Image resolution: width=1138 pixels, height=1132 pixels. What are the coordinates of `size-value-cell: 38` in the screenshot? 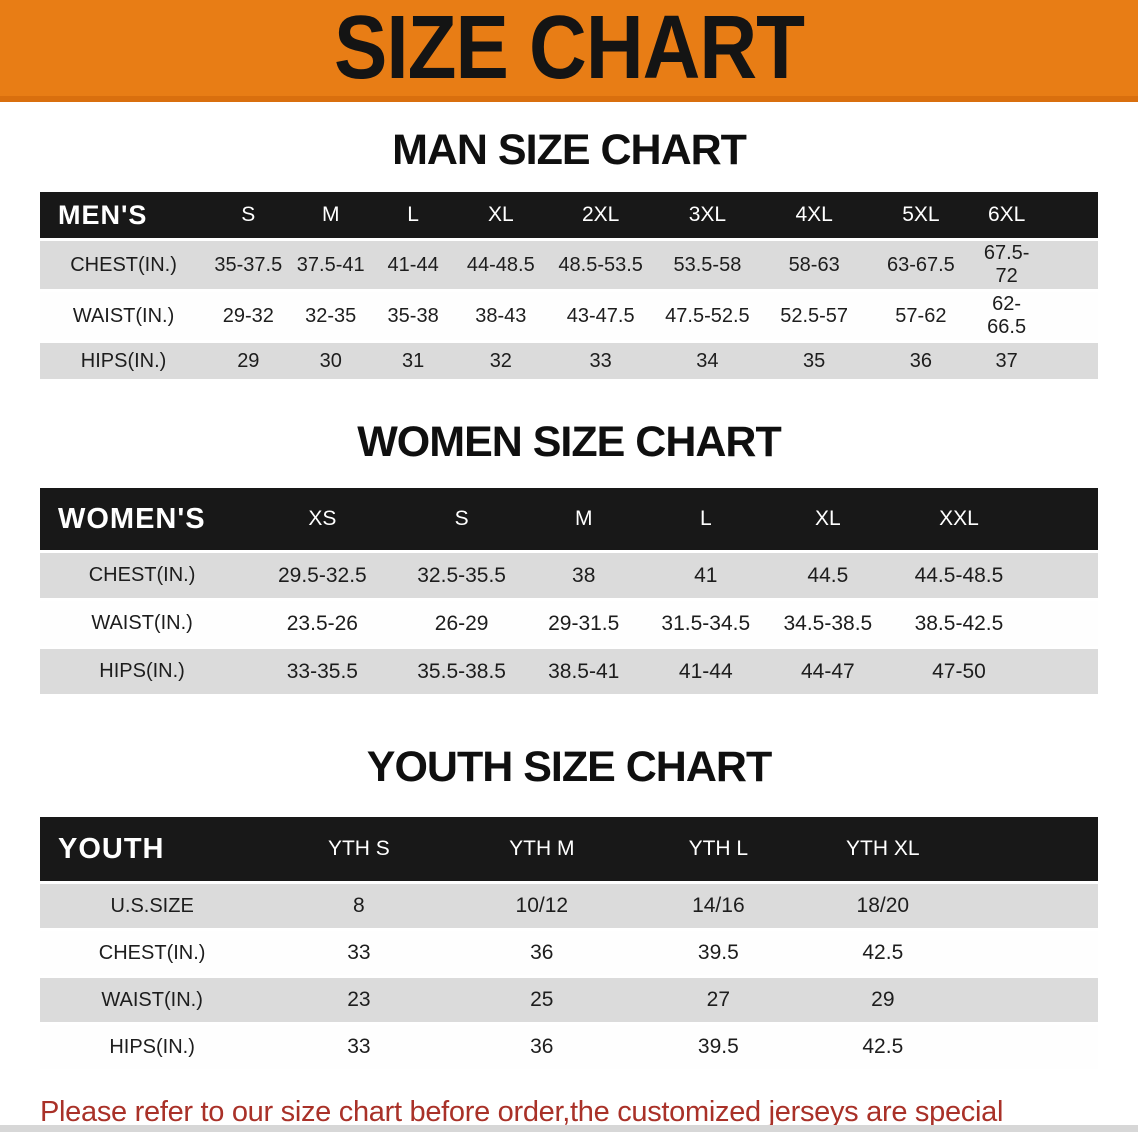 It's located at (583, 575).